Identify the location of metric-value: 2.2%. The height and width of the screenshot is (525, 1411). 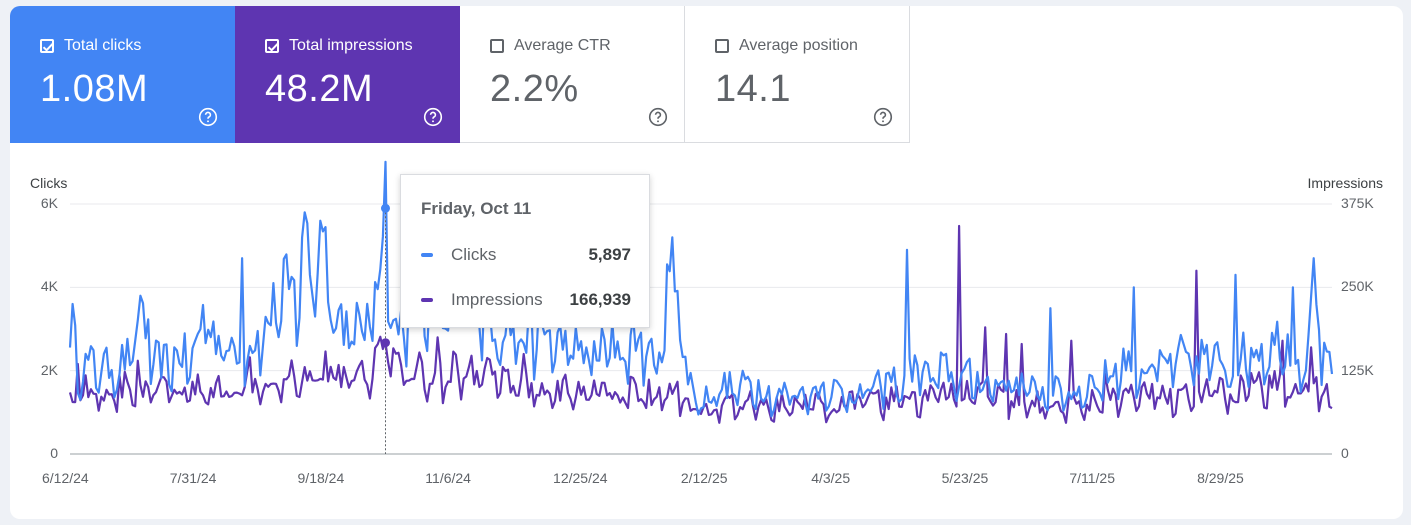
(534, 89).